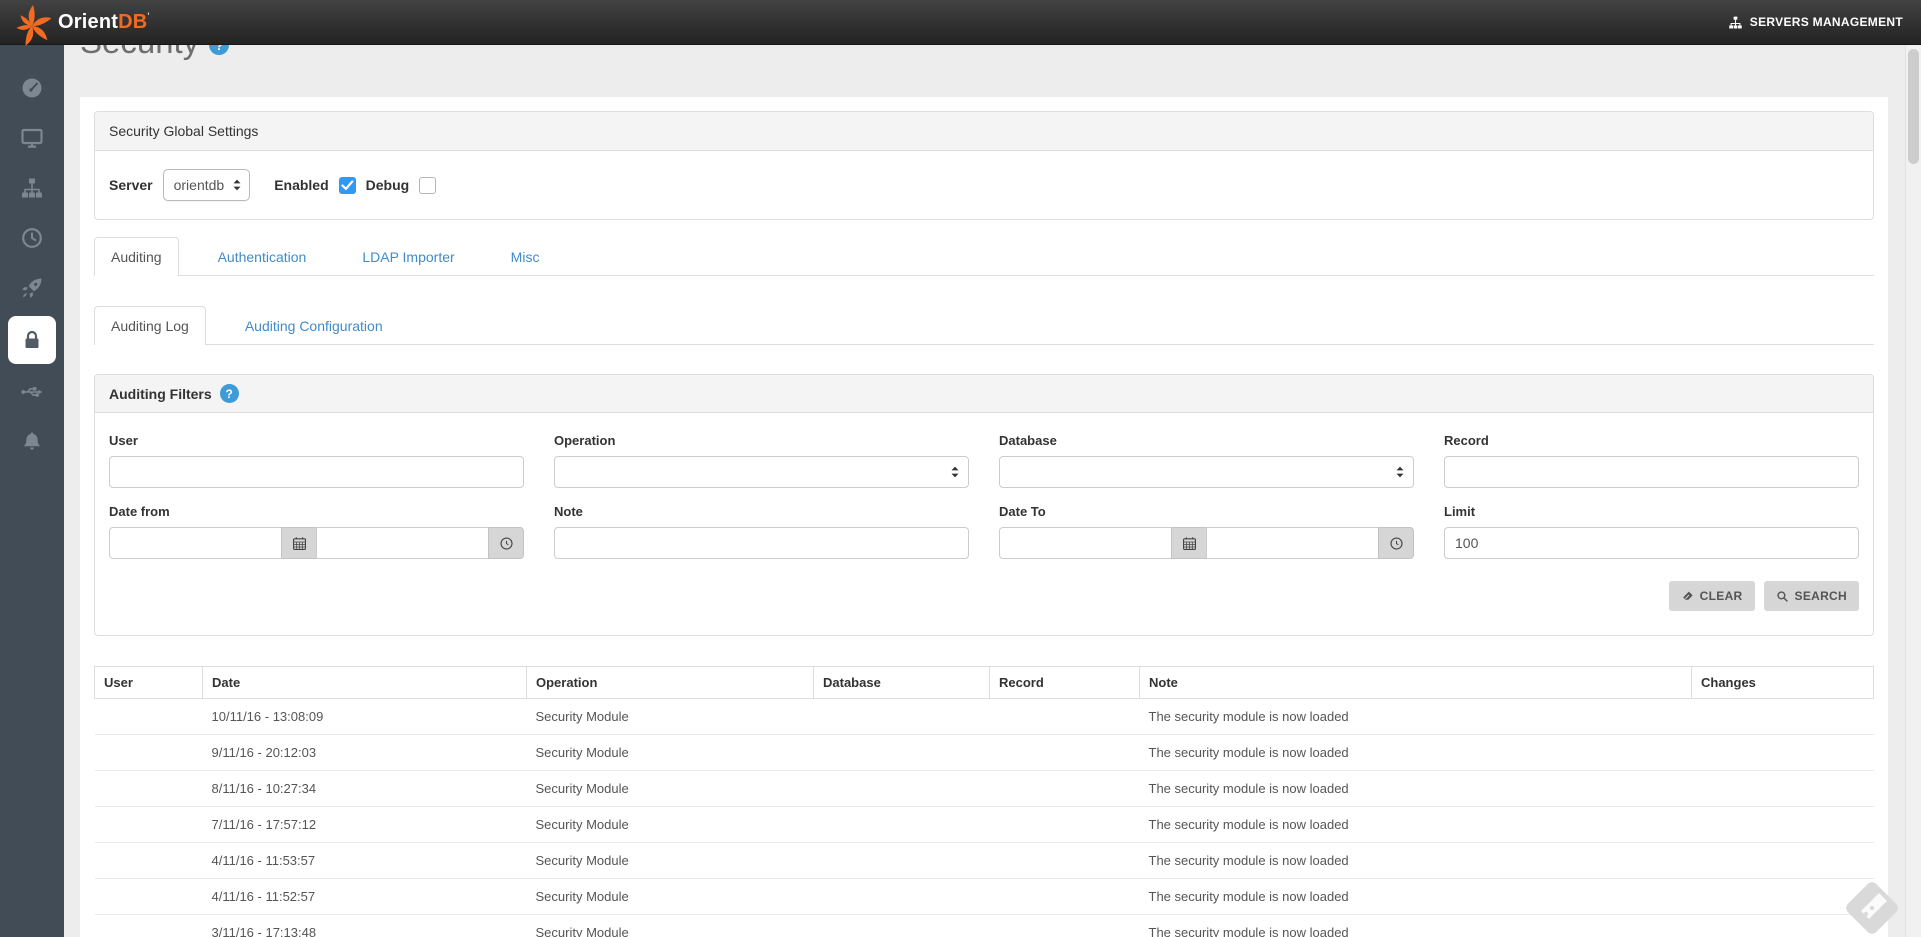 The height and width of the screenshot is (937, 1921). What do you see at coordinates (984, 596) in the screenshot?
I see `filter-actions: CLEAR SEARCH` at bounding box center [984, 596].